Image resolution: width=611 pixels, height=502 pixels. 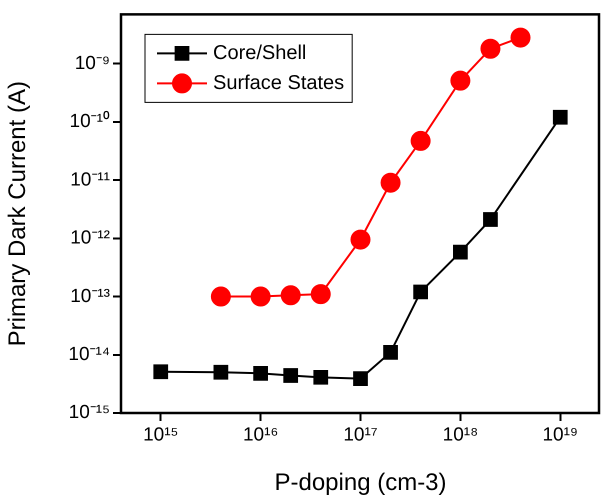 What do you see at coordinates (18, 213) in the screenshot?
I see `y-axis-title: Primary Dark Current (A)` at bounding box center [18, 213].